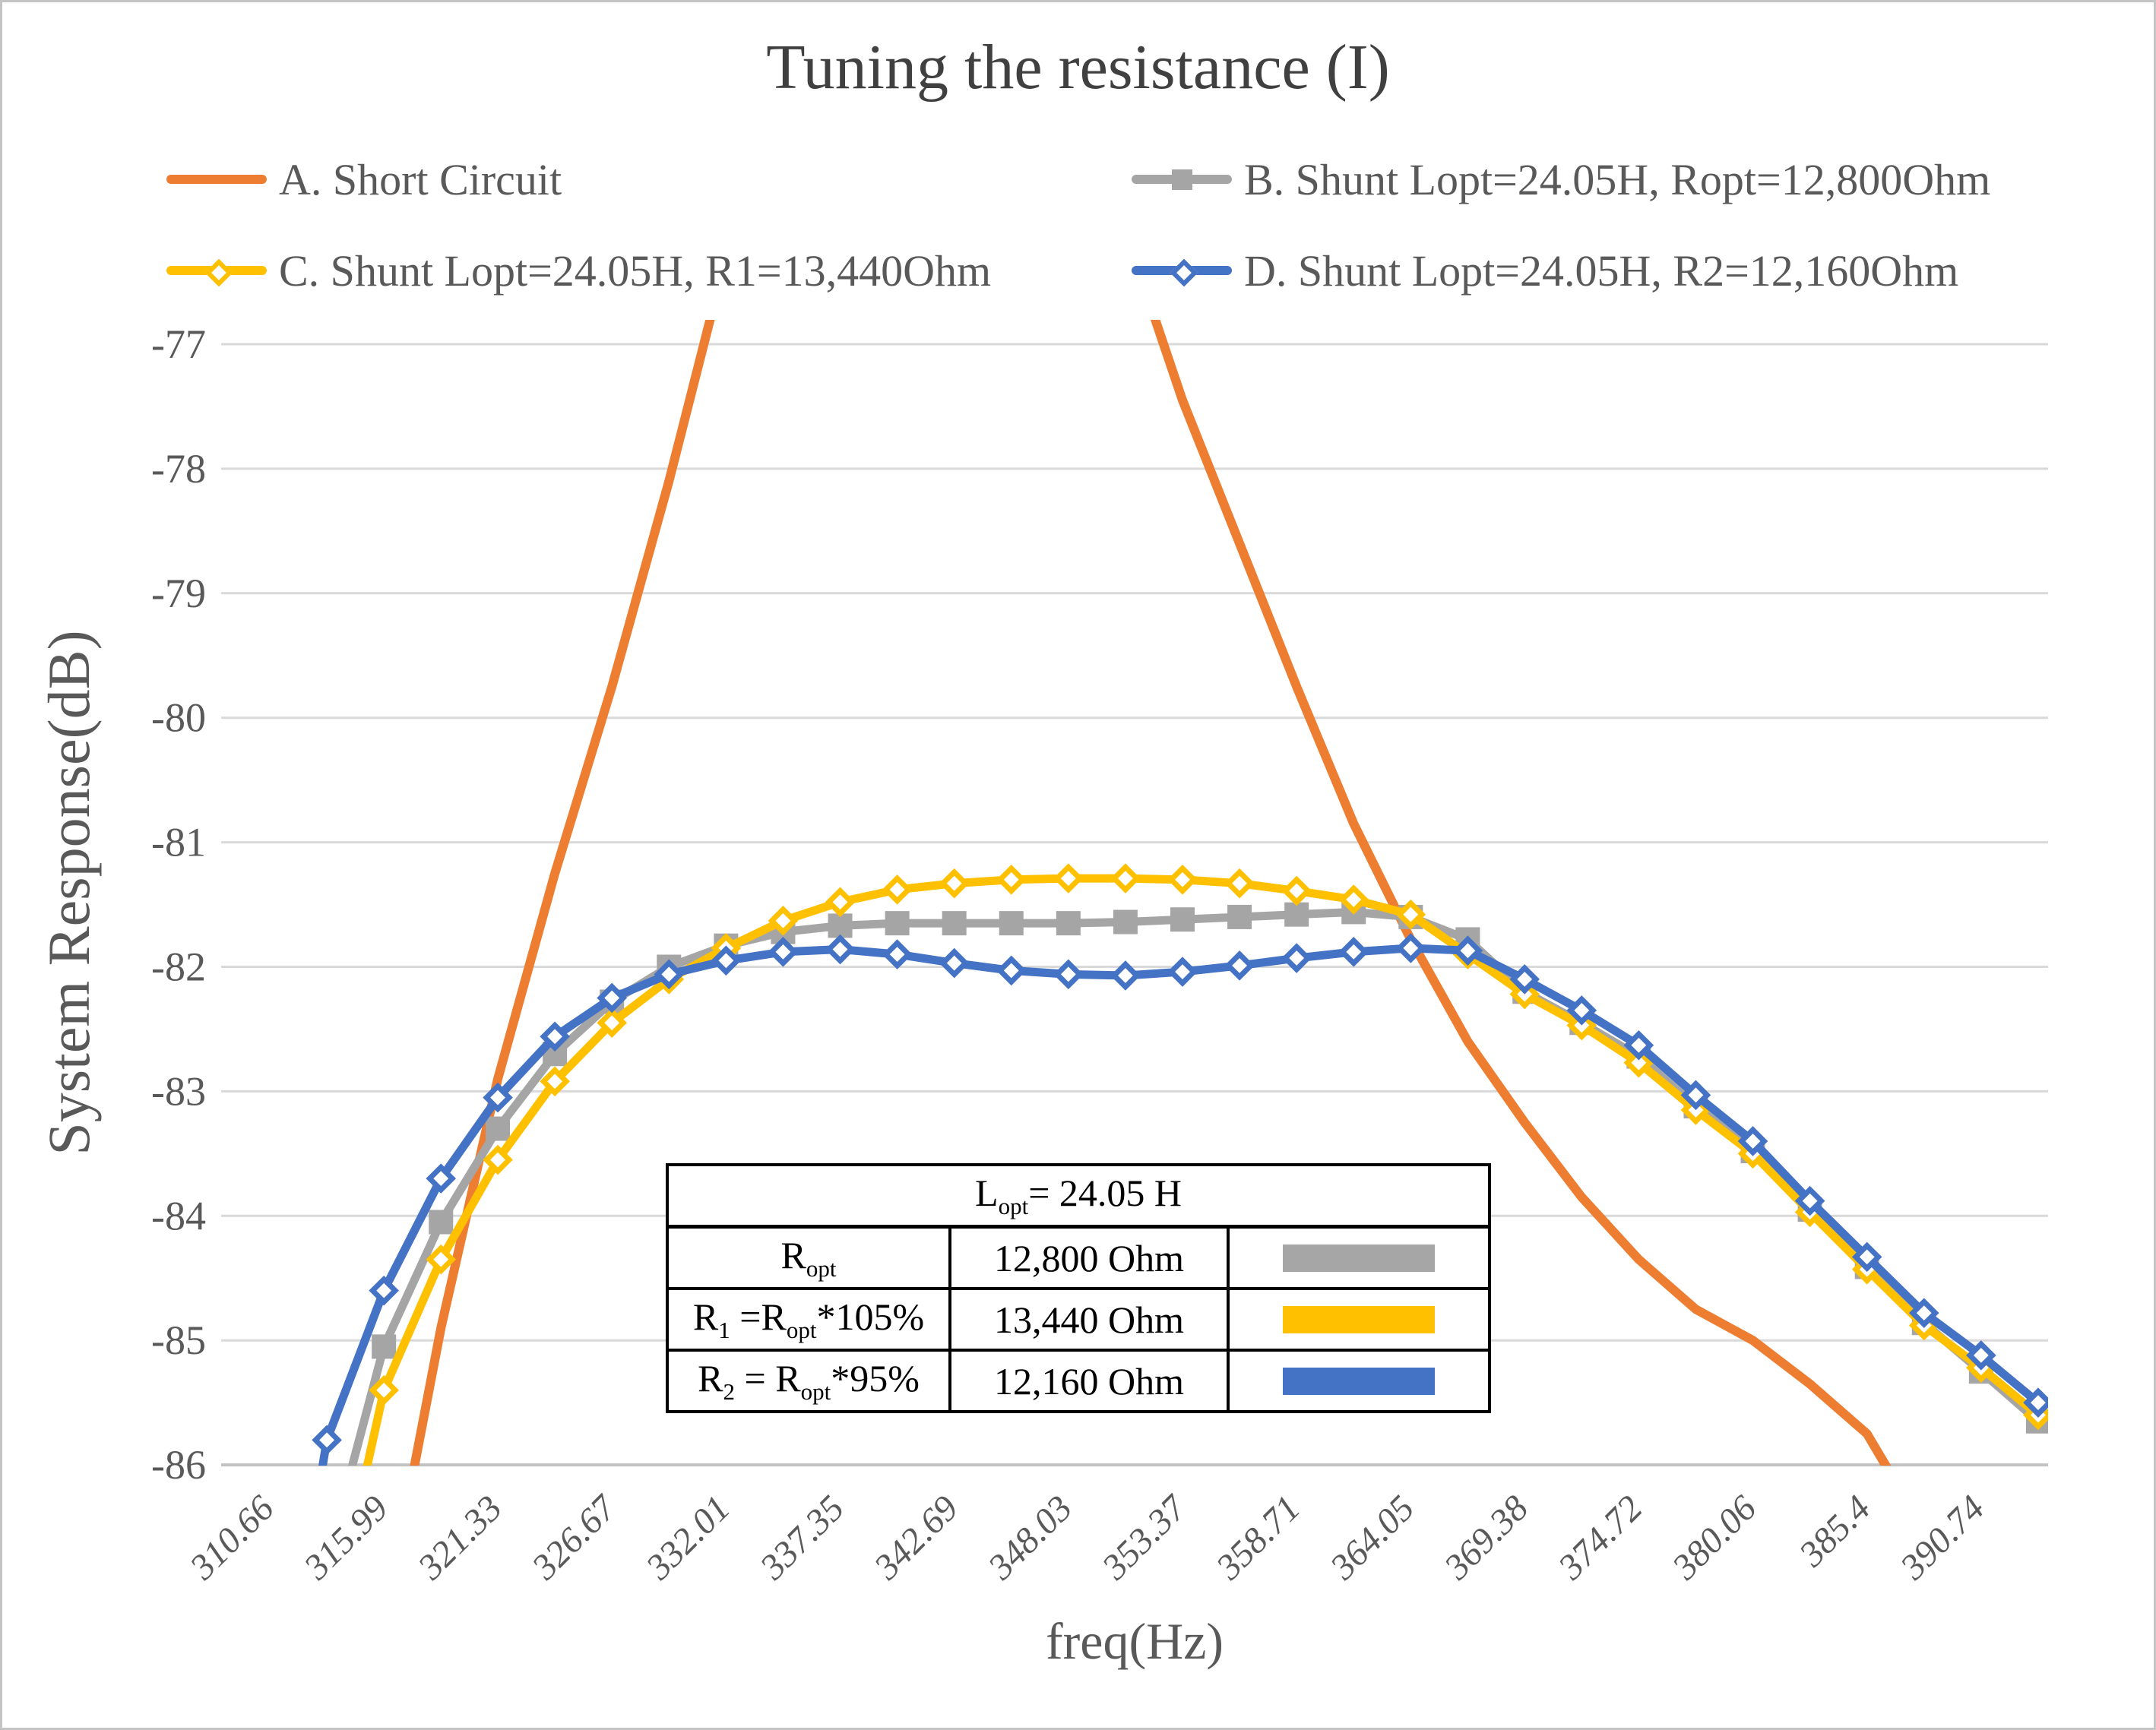 This screenshot has width=2156, height=1730. Describe the element at coordinates (1372, 1538) in the screenshot. I see `svg-text: 364.05` at that location.